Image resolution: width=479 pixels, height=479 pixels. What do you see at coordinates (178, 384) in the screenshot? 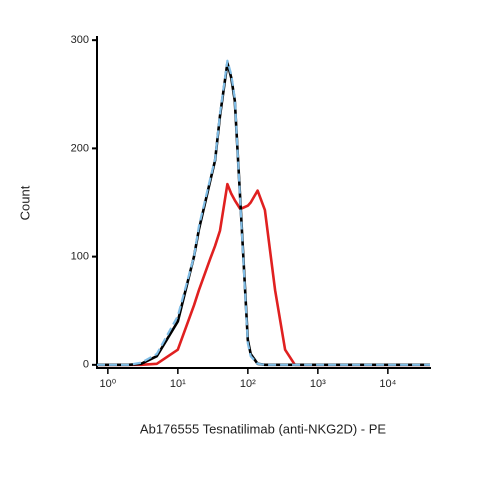
I see `x-tick-label: 10¹` at bounding box center [178, 384].